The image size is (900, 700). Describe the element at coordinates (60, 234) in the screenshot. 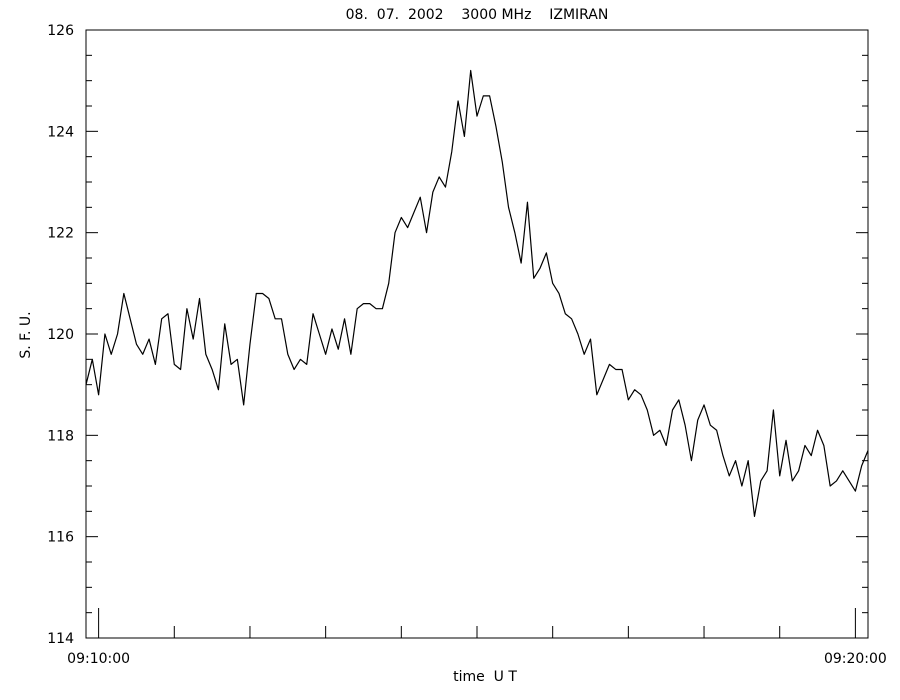

I see `y-tick-label: 122` at that location.